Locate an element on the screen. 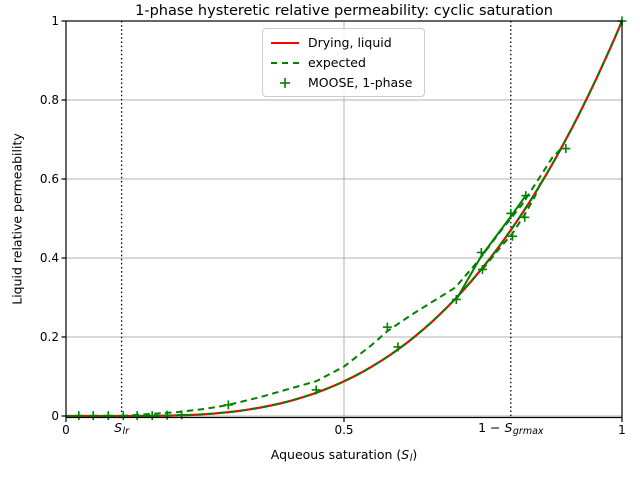  legend-entry: expected is located at coordinates (343, 62).